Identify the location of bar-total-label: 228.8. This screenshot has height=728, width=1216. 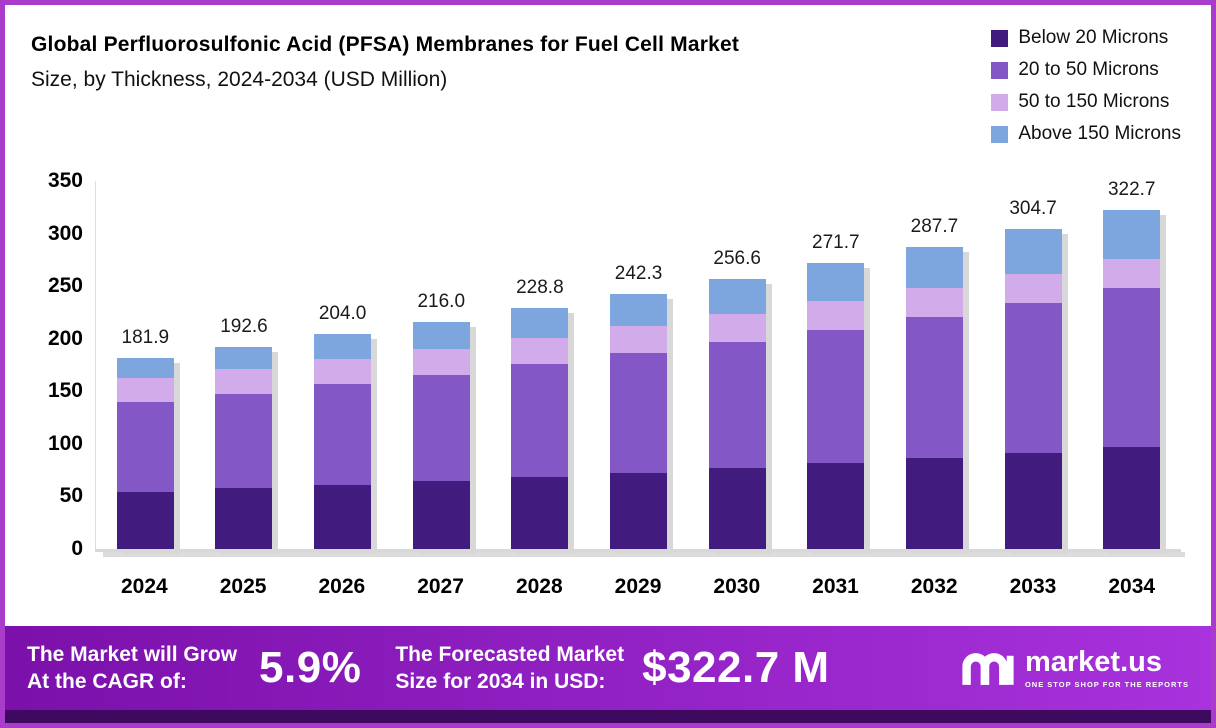
(540, 288).